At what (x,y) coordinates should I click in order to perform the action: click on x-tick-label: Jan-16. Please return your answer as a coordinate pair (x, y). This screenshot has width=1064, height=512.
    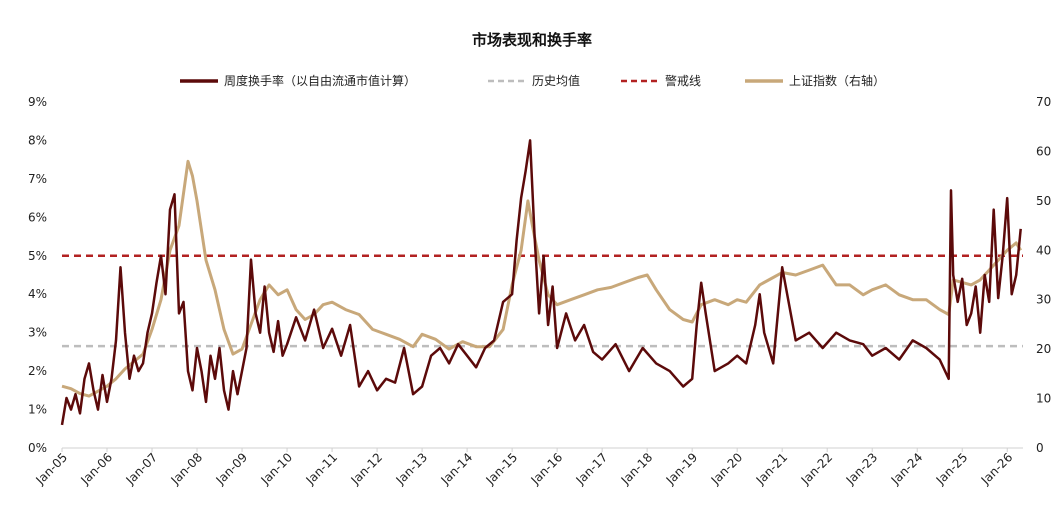
    Looking at the image, I should click on (547, 469).